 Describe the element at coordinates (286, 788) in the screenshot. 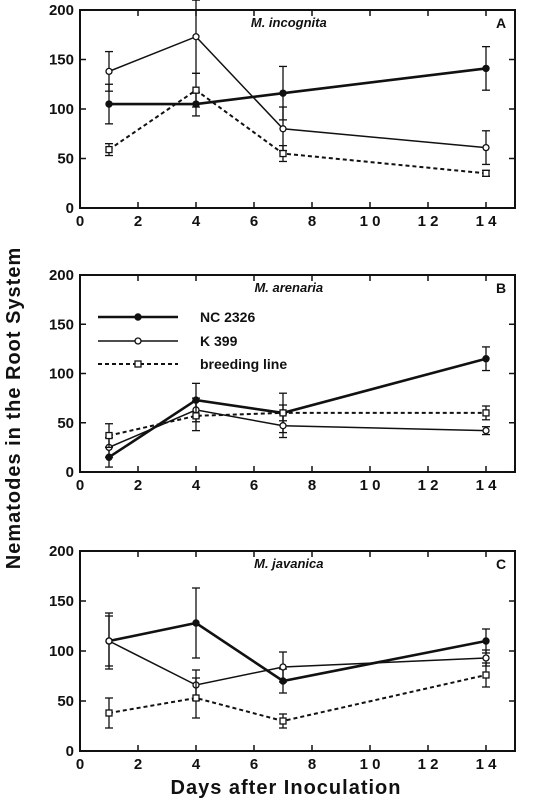

I see `x-axis-label: Days after Inoculation` at that location.